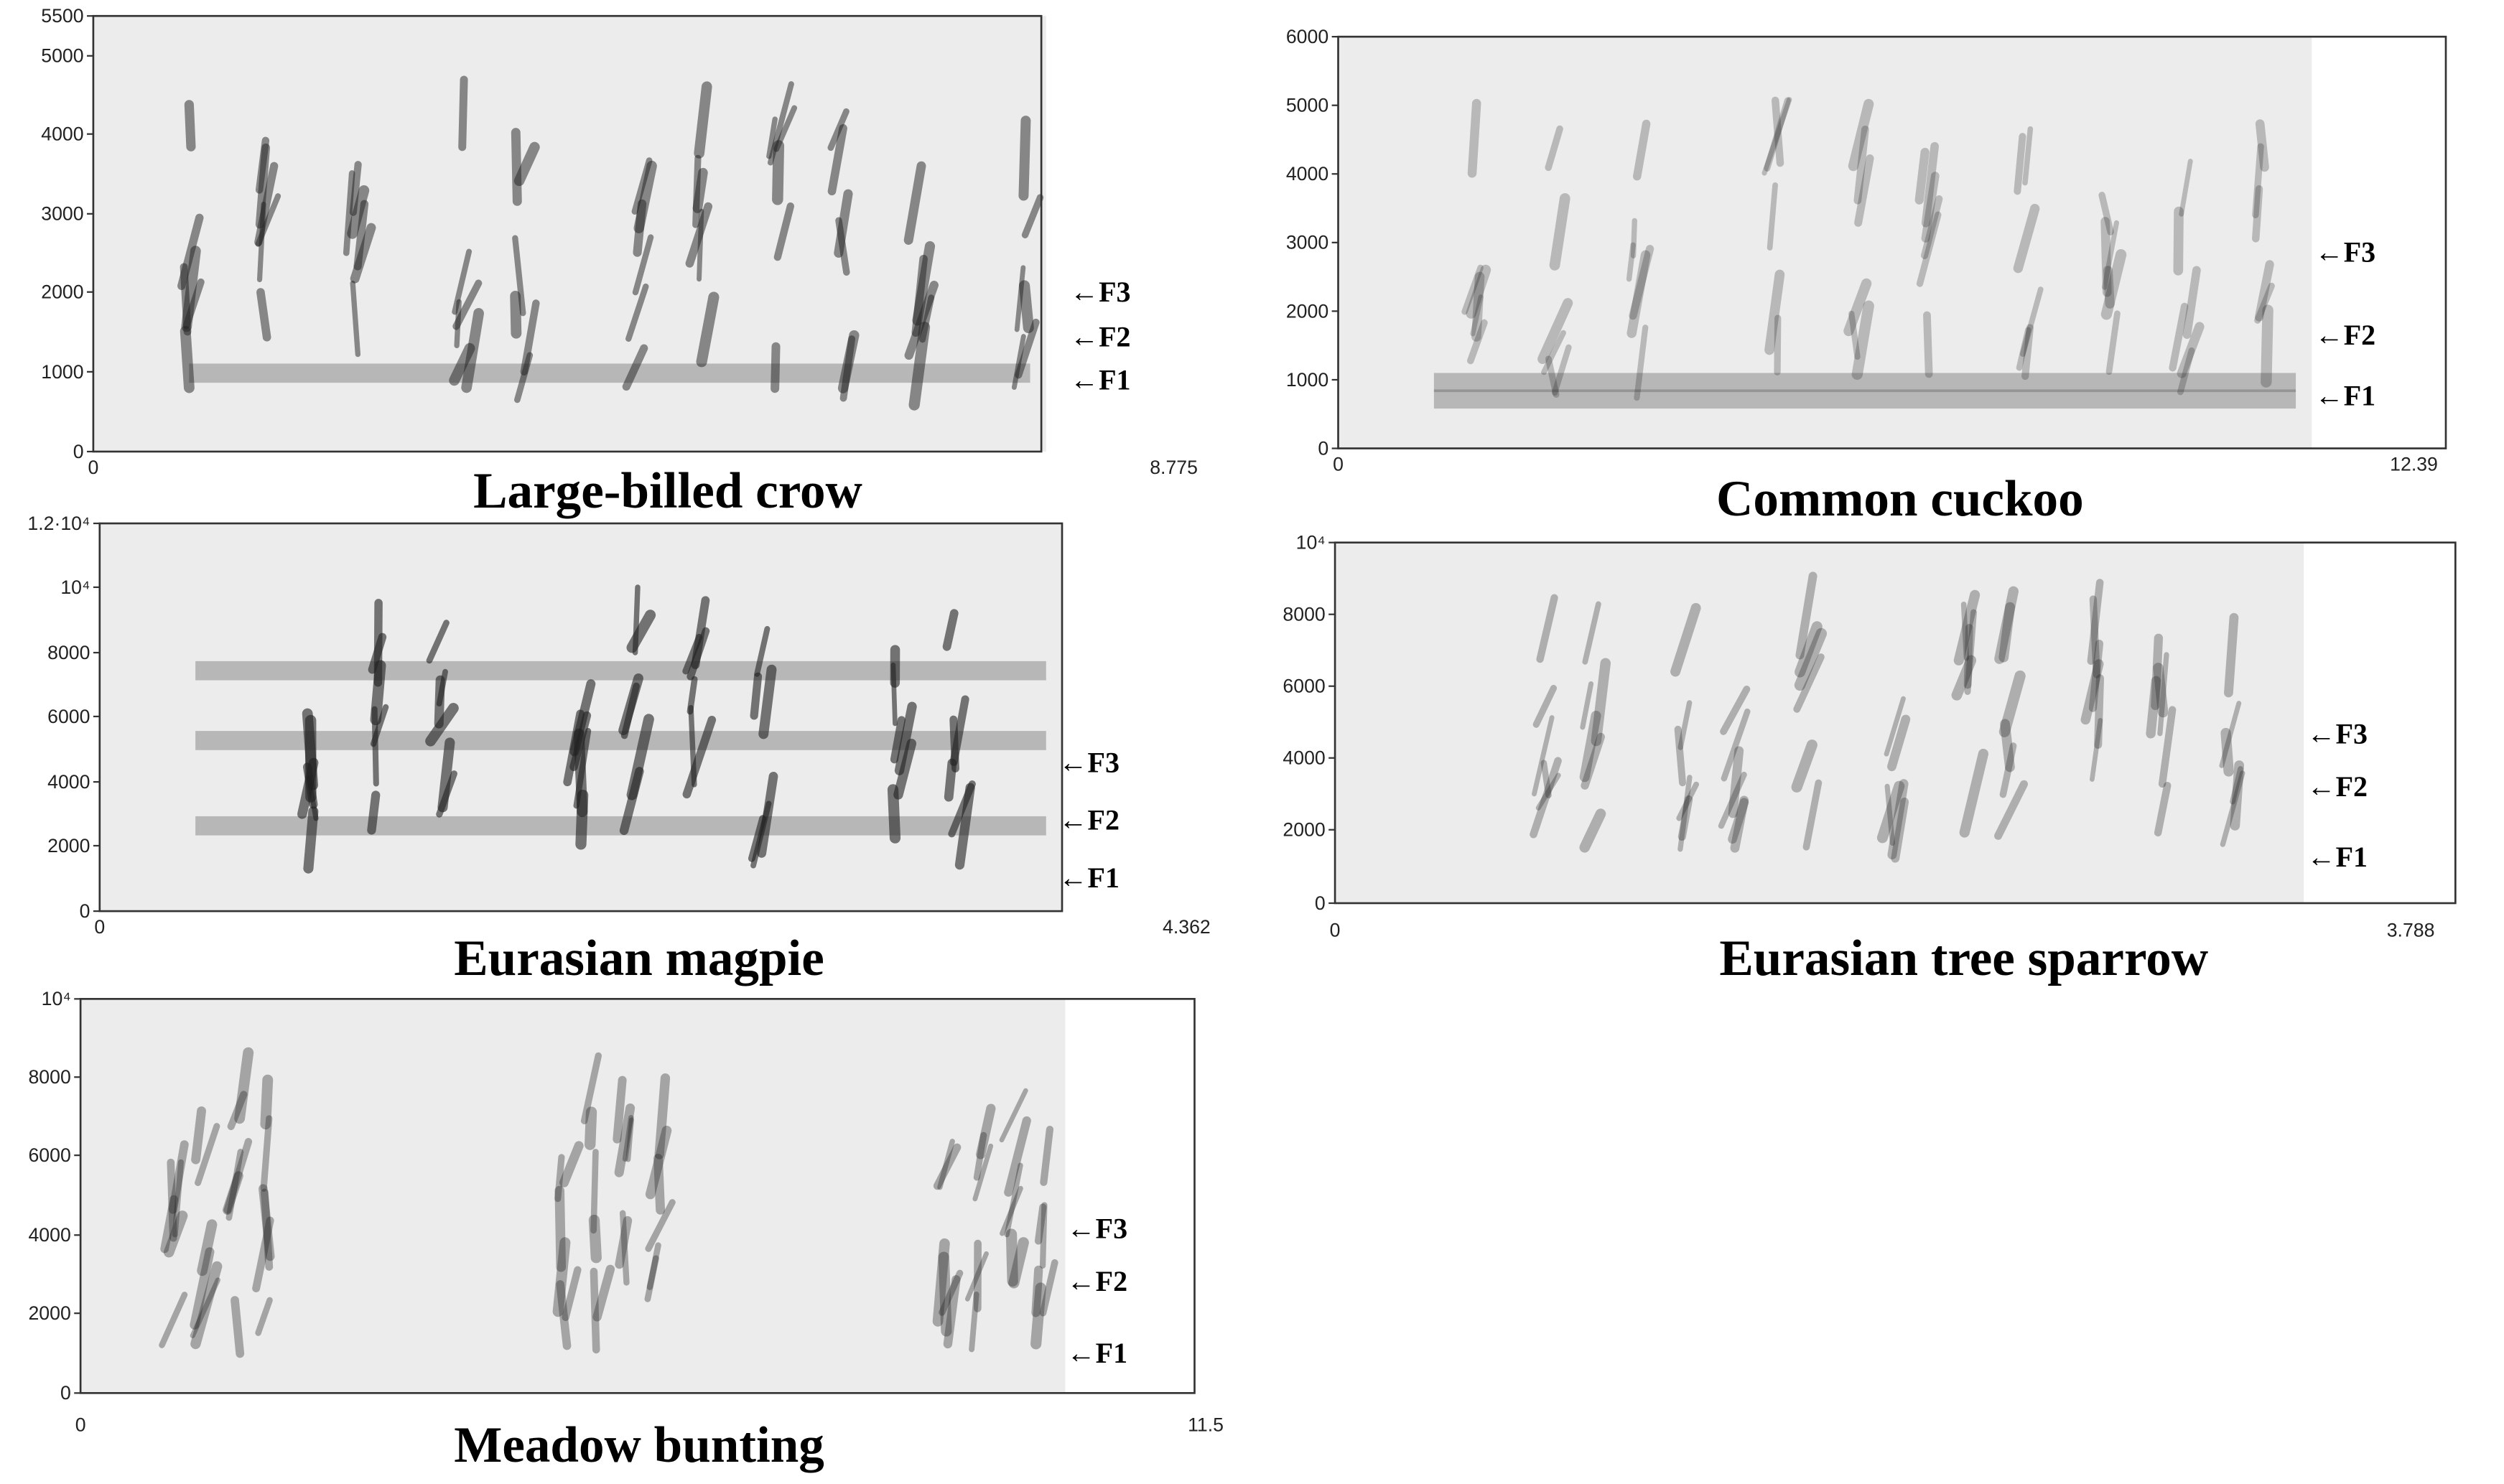 The image size is (2504, 1484). I want to click on y-tick-label: 0, so click(1323, 448).